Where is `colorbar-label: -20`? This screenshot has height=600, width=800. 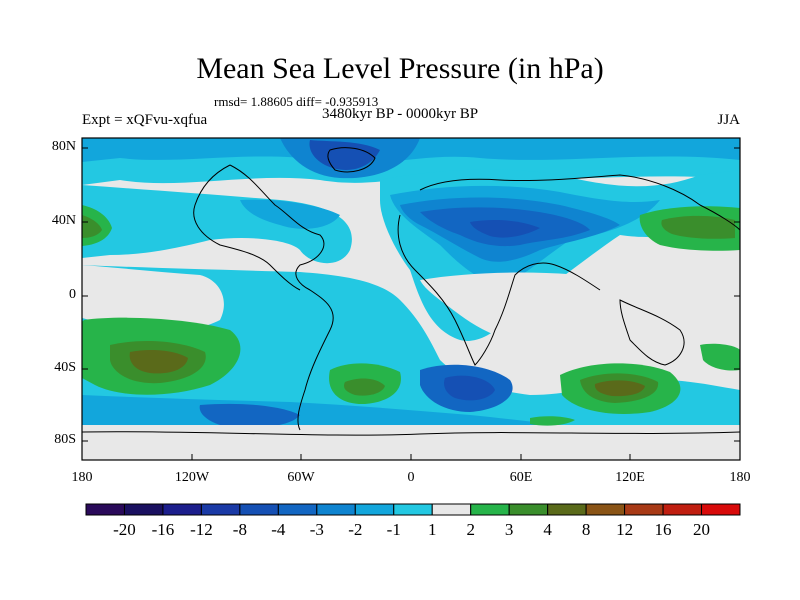
colorbar-label: -20 is located at coordinates (124, 529).